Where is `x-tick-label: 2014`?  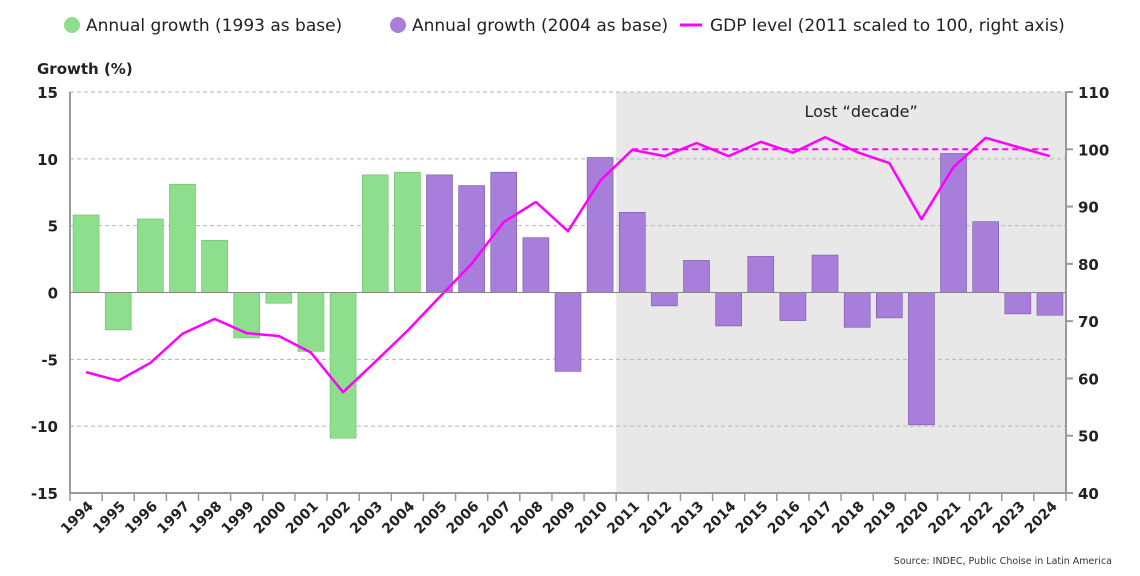 x-tick-label: 2014 is located at coordinates (720, 517).